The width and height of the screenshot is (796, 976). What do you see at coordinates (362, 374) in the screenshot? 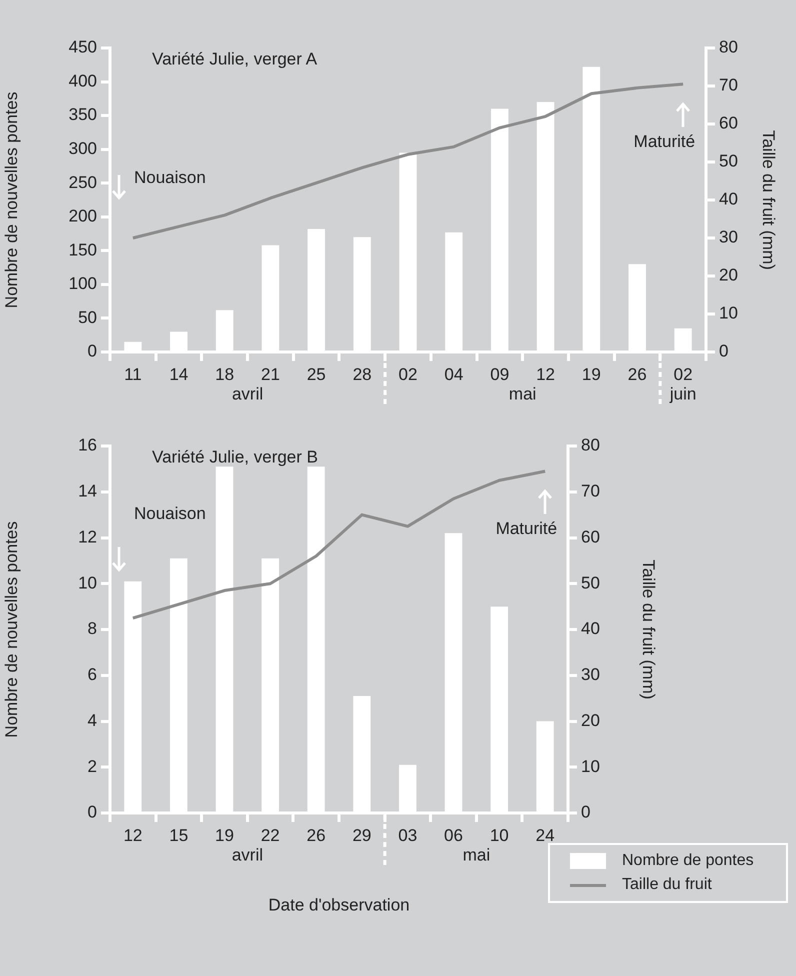
I see `x-tick-label: 28` at bounding box center [362, 374].